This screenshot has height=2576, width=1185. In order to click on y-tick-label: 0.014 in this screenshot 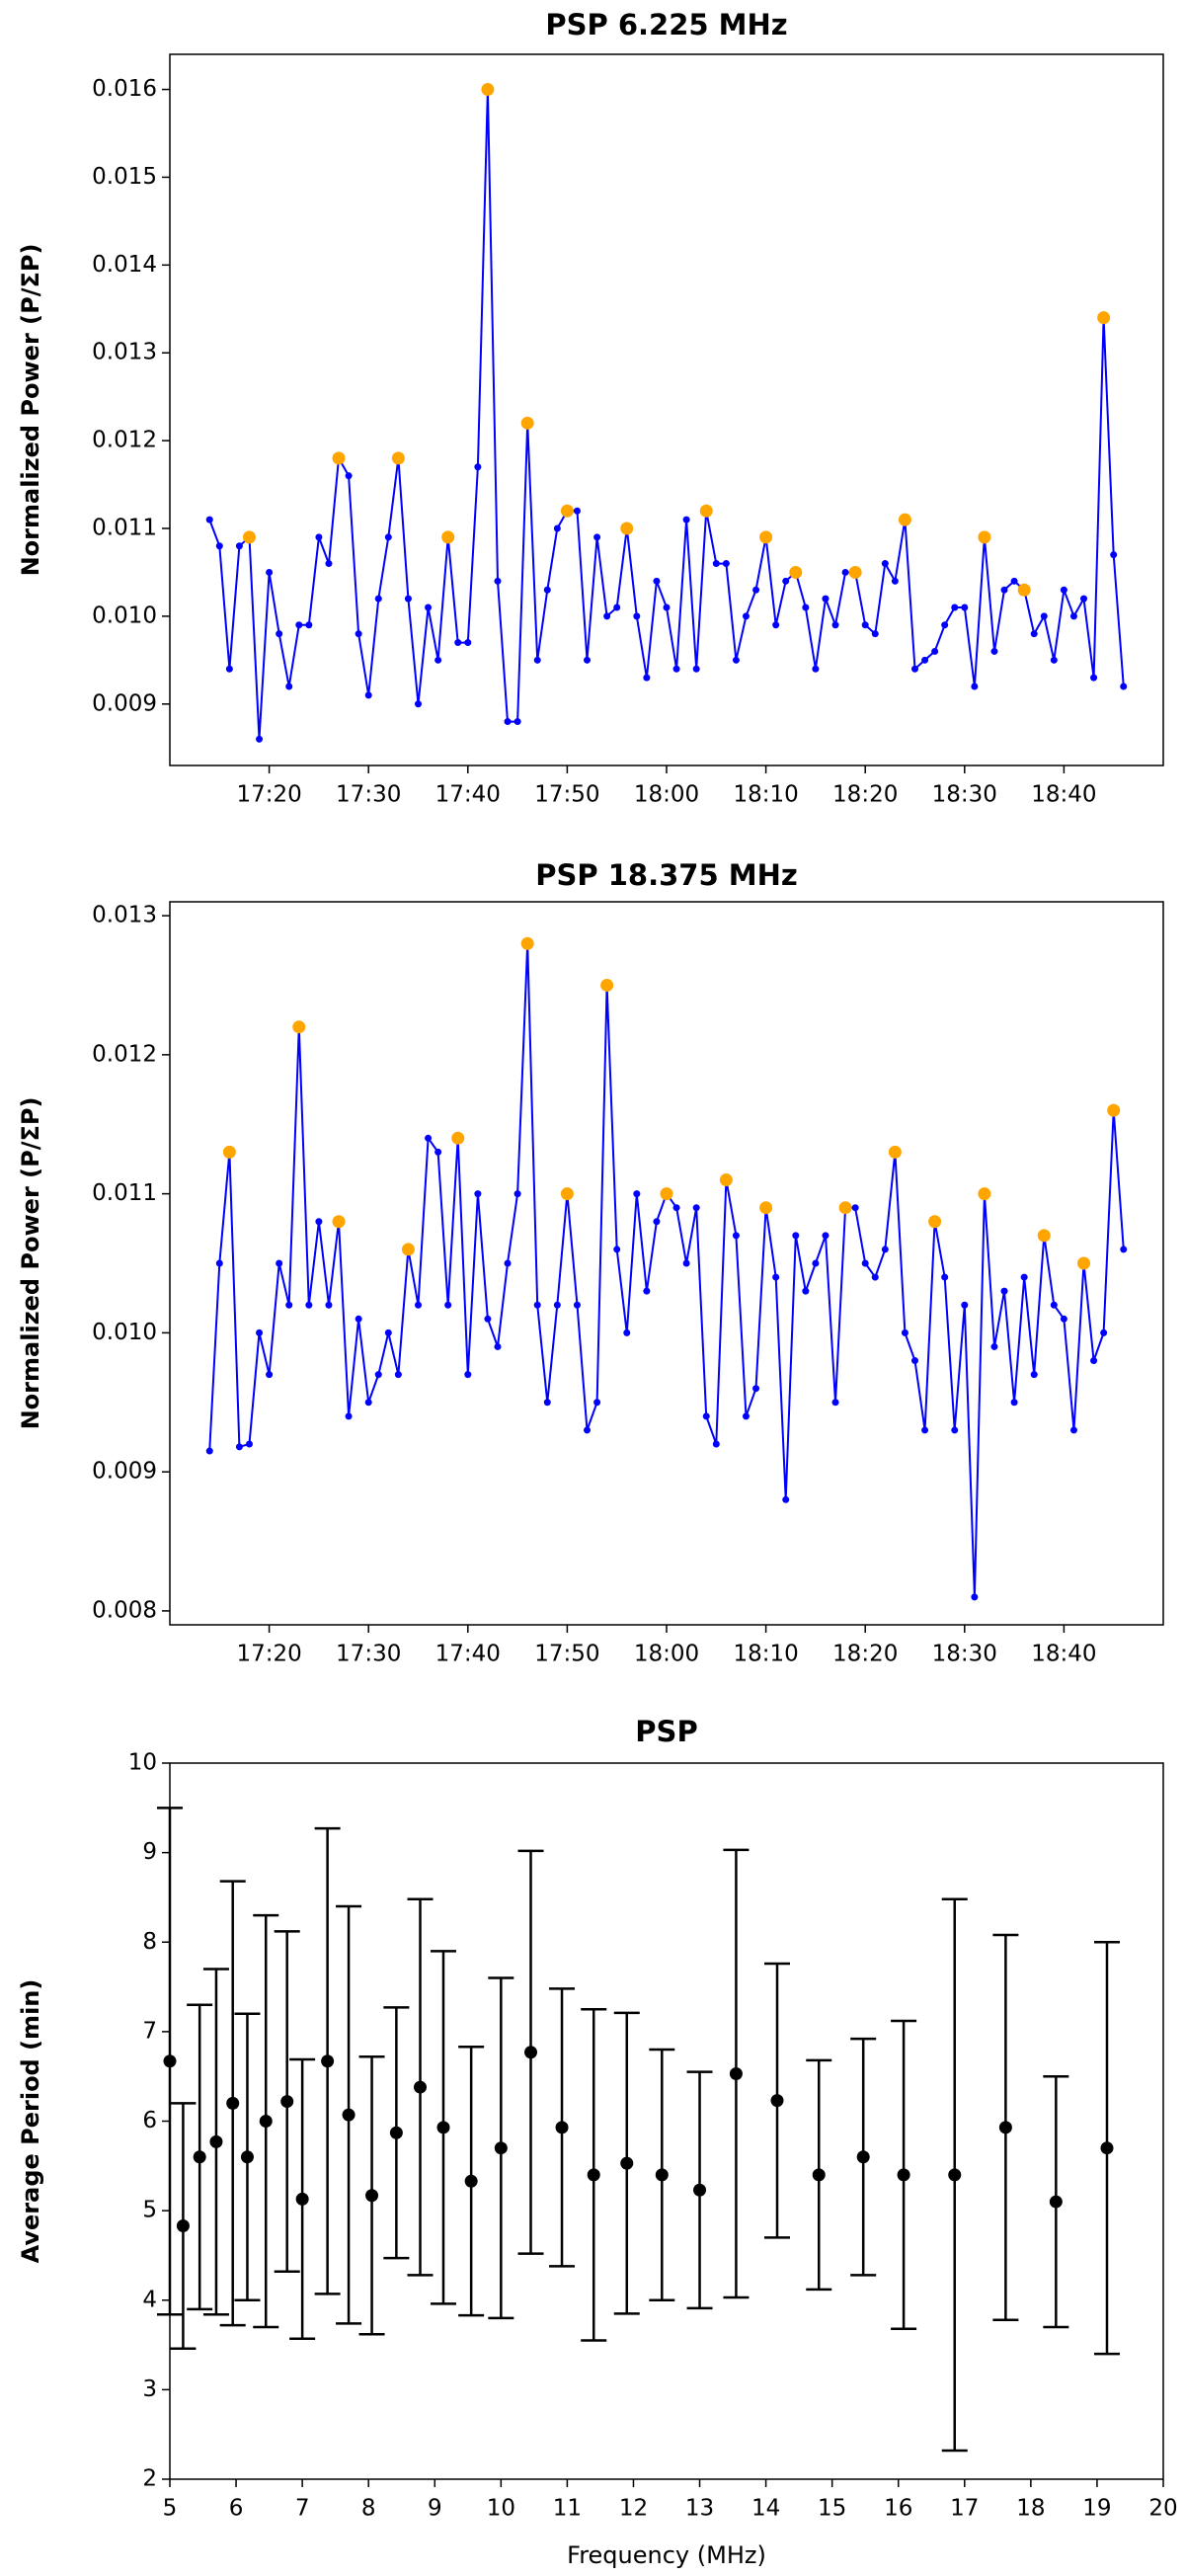, I will do `click(125, 265)`.